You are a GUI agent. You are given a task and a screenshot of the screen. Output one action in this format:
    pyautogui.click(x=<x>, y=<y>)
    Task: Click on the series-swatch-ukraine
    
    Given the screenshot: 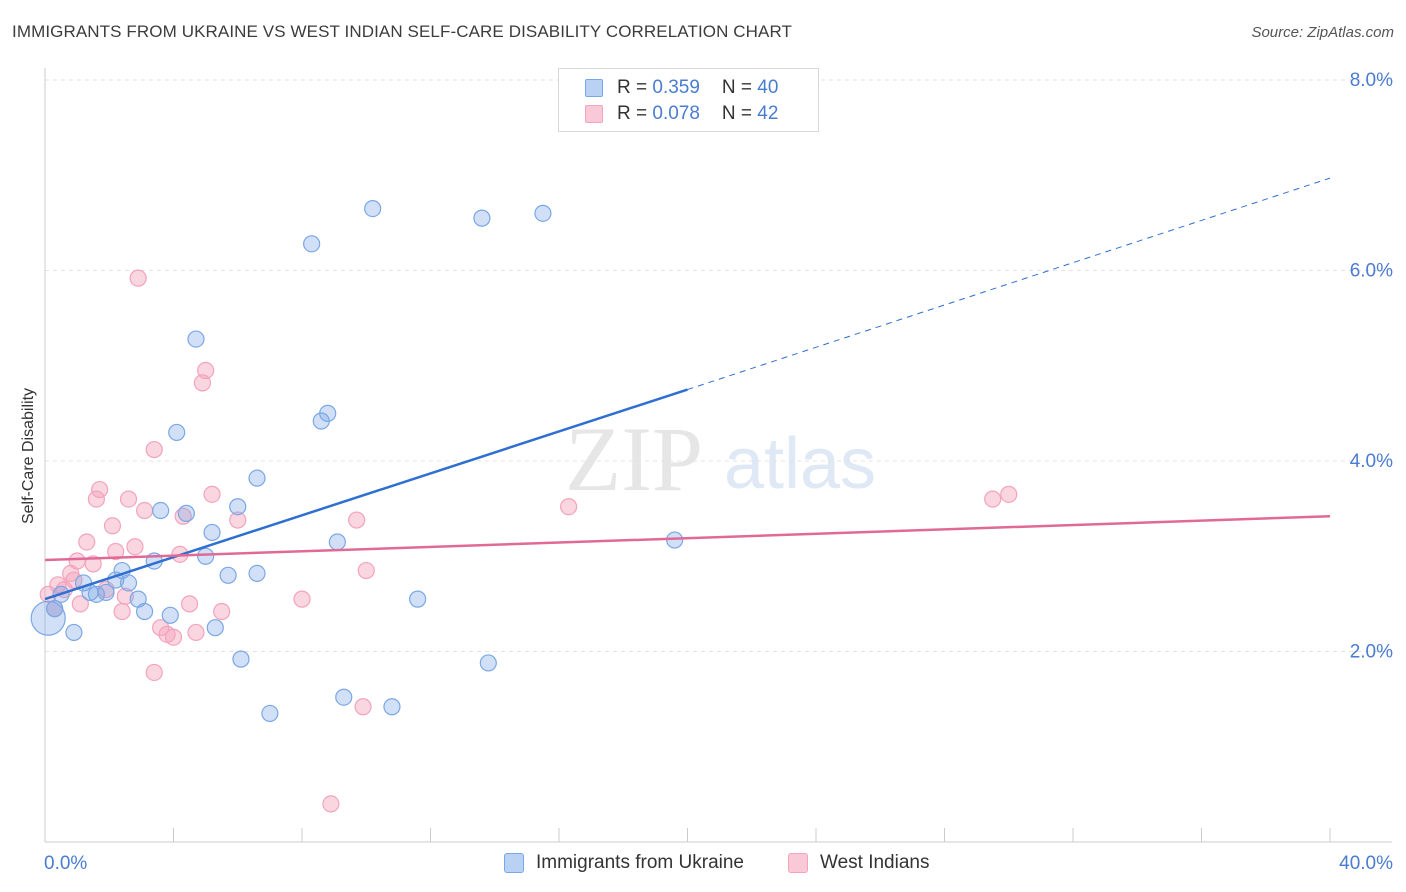 What is the action you would take?
    pyautogui.click(x=514, y=863)
    